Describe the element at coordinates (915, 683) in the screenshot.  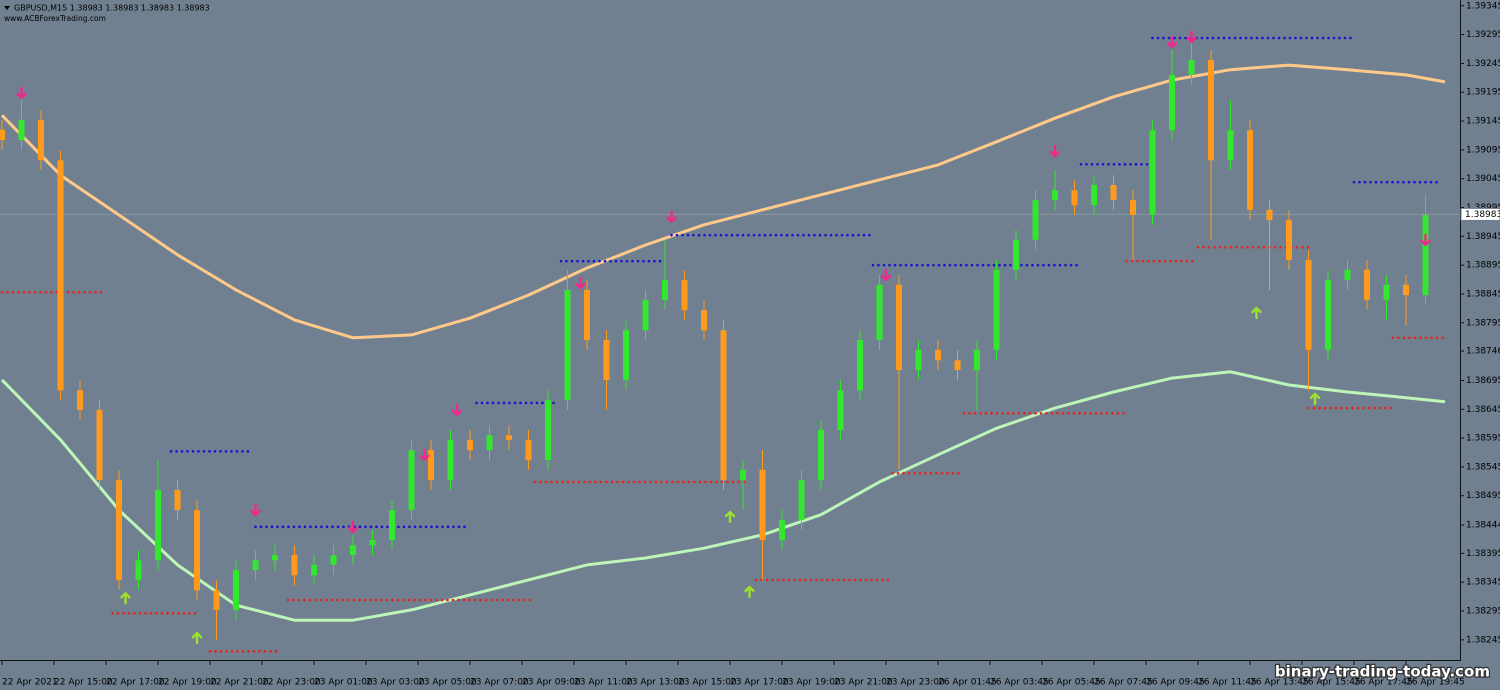
I see `x-tick-label: 23 Apr 23:00` at that location.